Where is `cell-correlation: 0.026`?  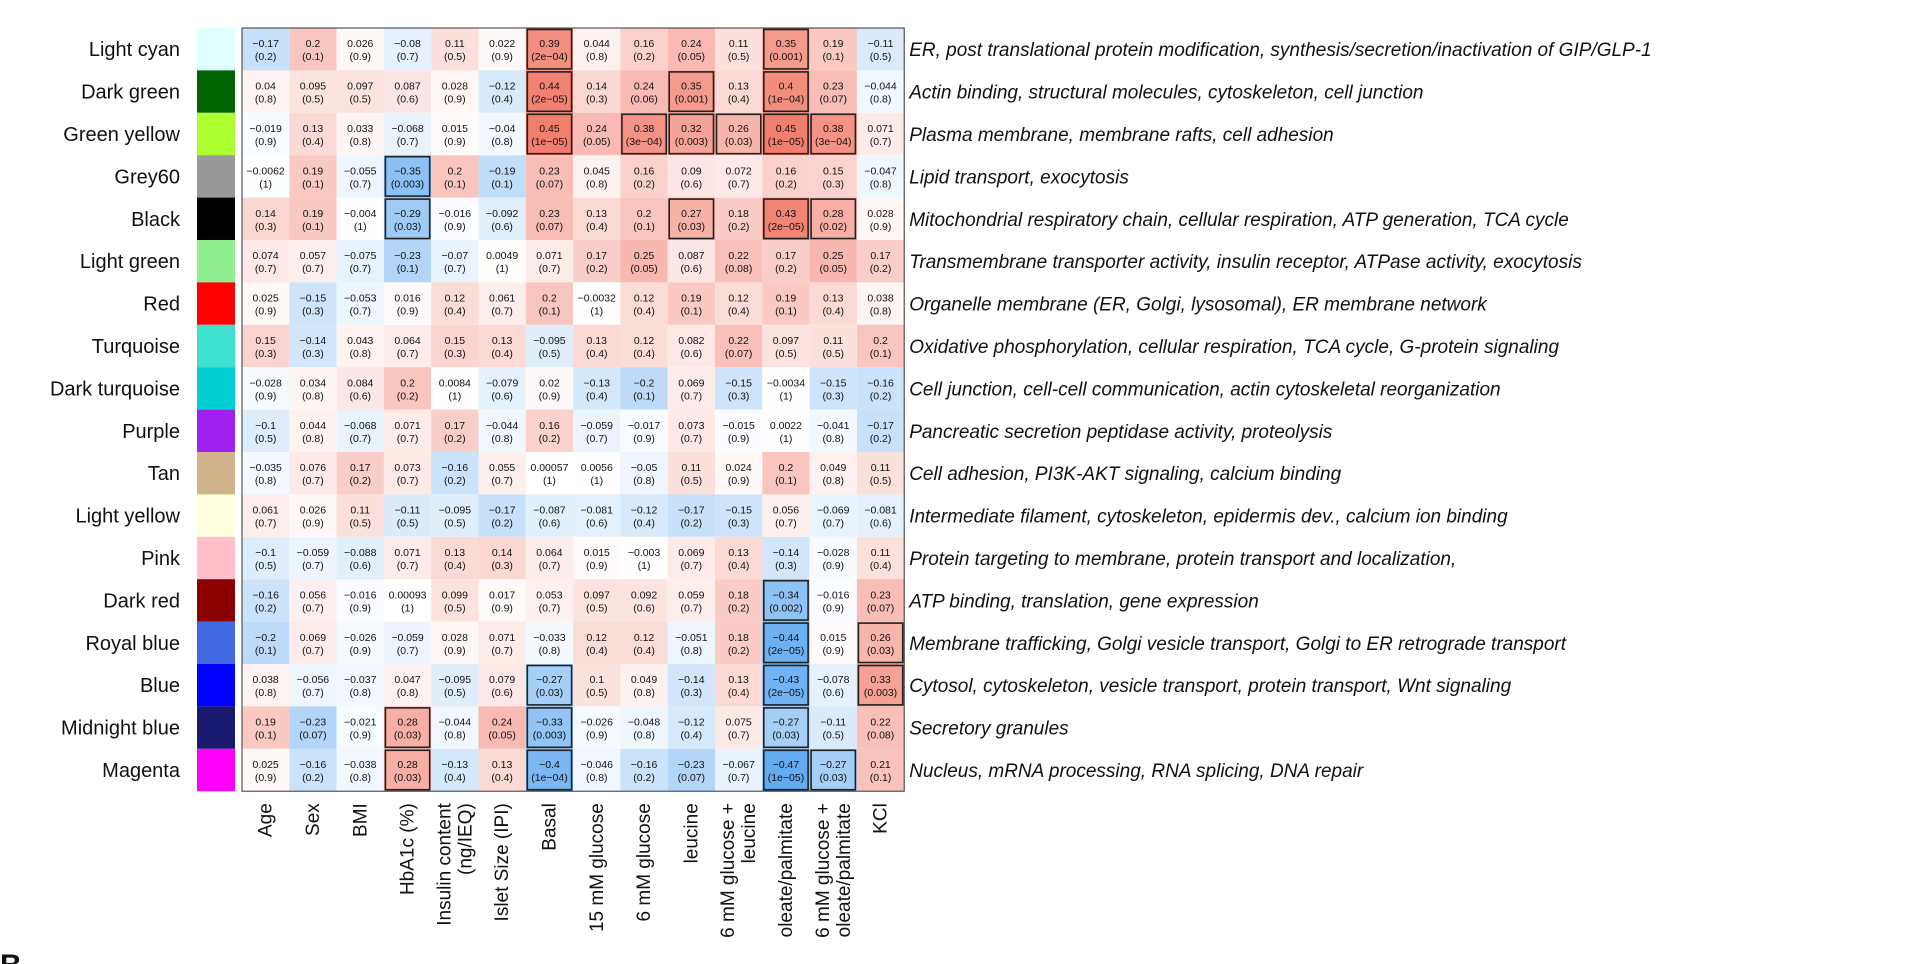
cell-correlation: 0.026 is located at coordinates (360, 44).